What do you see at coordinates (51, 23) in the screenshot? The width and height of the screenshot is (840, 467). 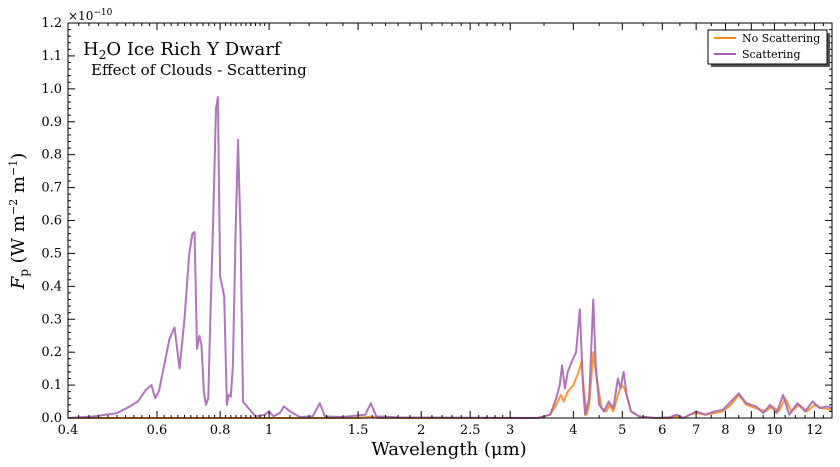 I see `y-tick-label: 1.2` at bounding box center [51, 23].